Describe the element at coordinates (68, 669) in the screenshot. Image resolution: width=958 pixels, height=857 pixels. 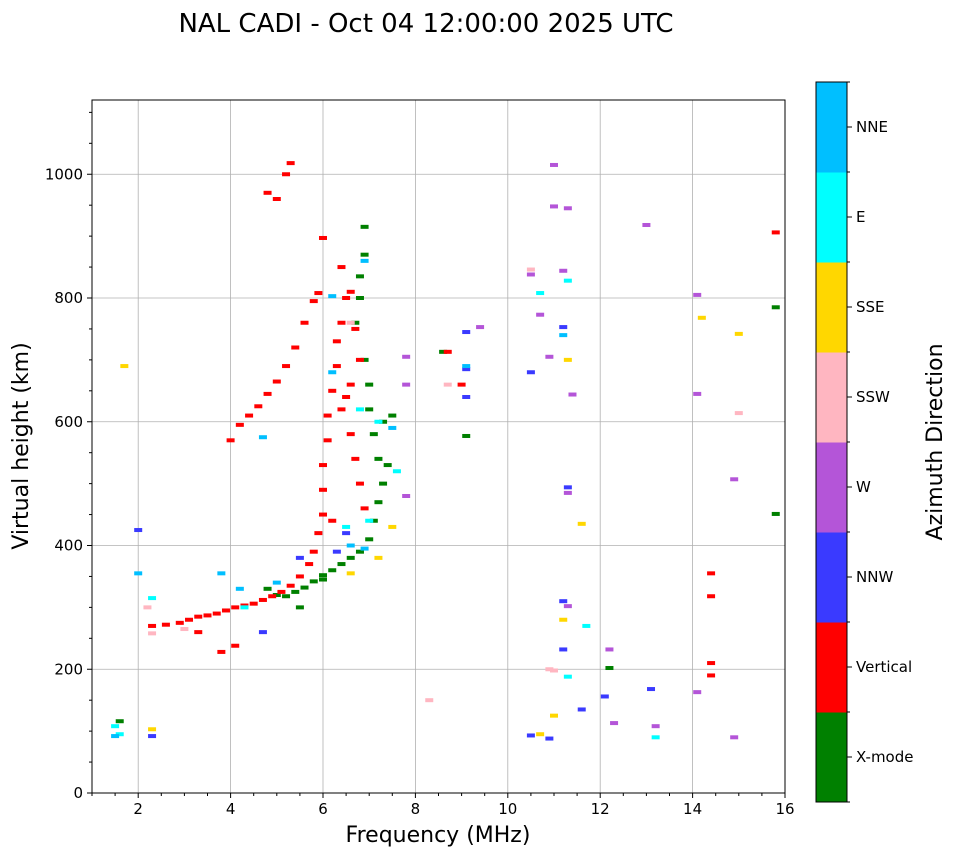
I see `y-tick-label: 200` at that location.